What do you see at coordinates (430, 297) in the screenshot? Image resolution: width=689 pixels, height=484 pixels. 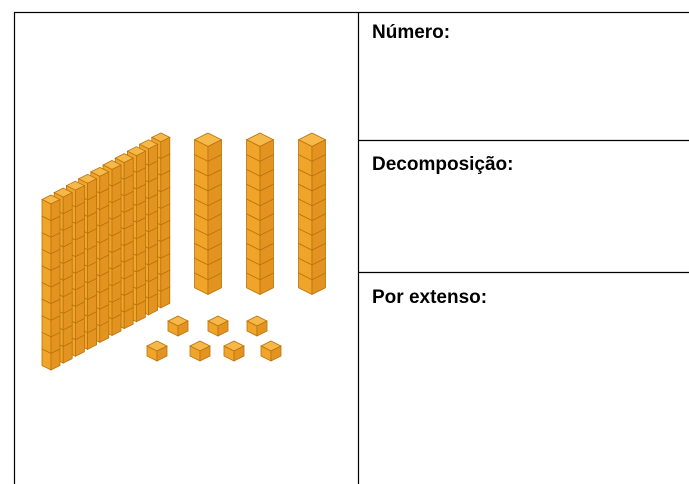 I see `row-label: Por extenso:` at bounding box center [430, 297].